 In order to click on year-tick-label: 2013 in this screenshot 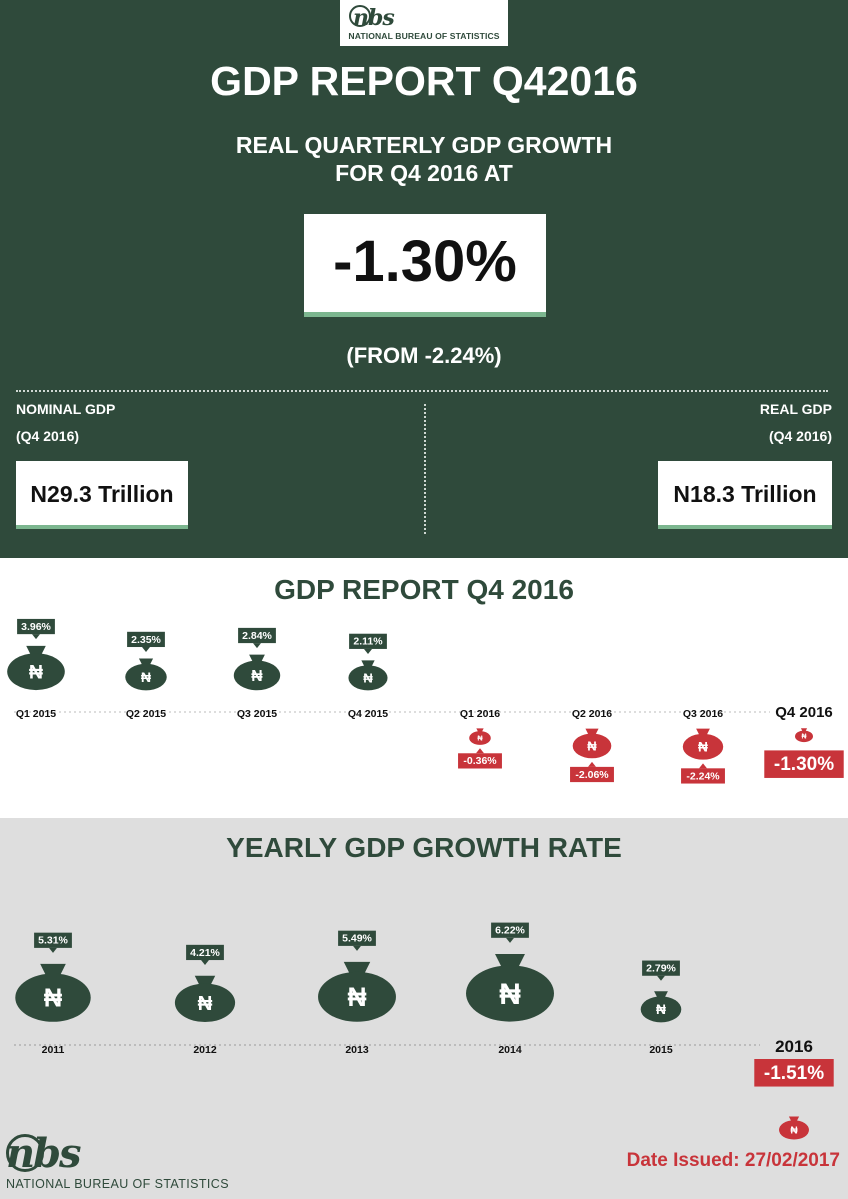, I will do `click(357, 1050)`.